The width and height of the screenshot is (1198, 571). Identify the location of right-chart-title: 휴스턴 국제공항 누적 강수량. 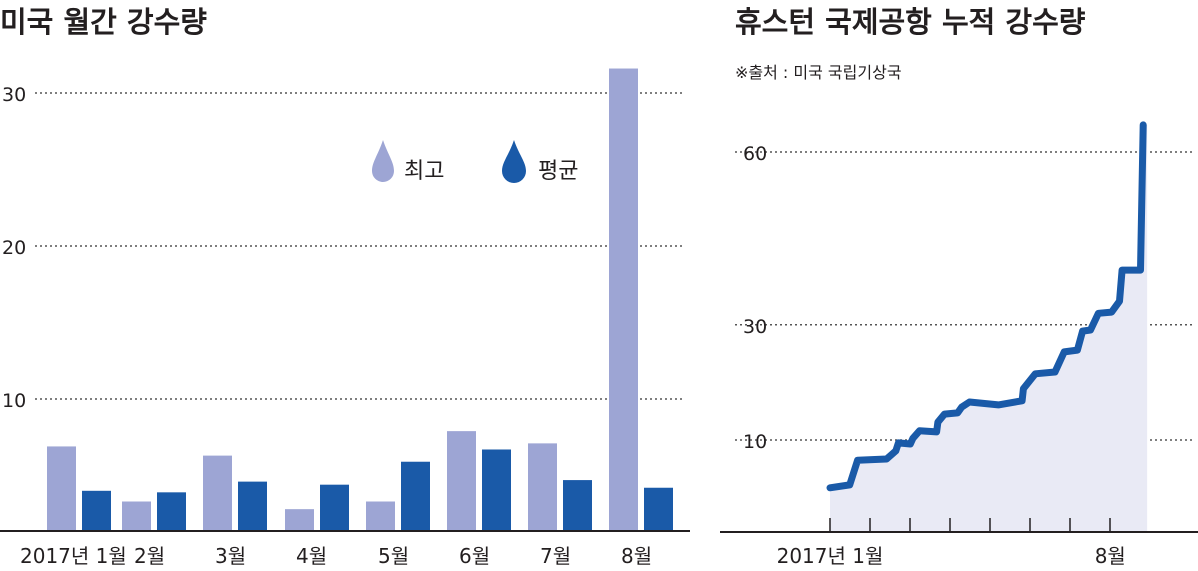
(910, 22).